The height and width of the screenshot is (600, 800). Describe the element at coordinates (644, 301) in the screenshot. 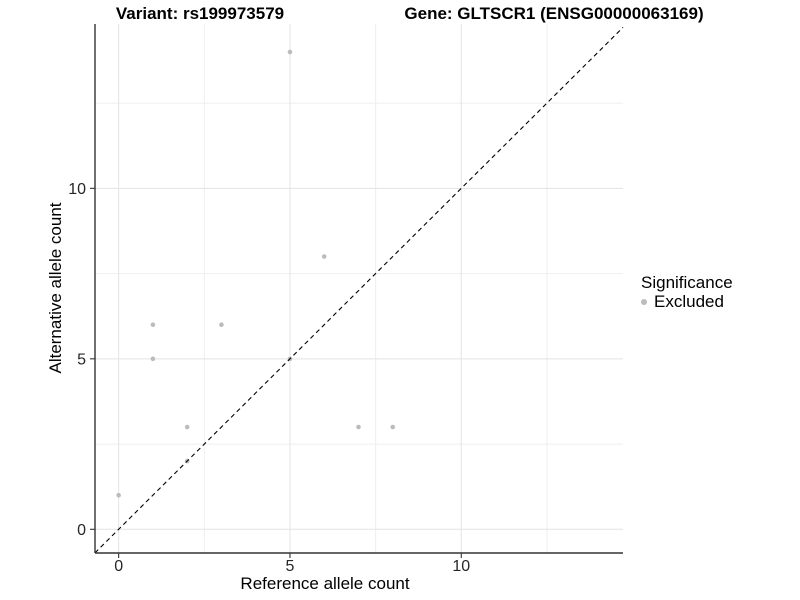

I see `excluded-point-icon` at that location.